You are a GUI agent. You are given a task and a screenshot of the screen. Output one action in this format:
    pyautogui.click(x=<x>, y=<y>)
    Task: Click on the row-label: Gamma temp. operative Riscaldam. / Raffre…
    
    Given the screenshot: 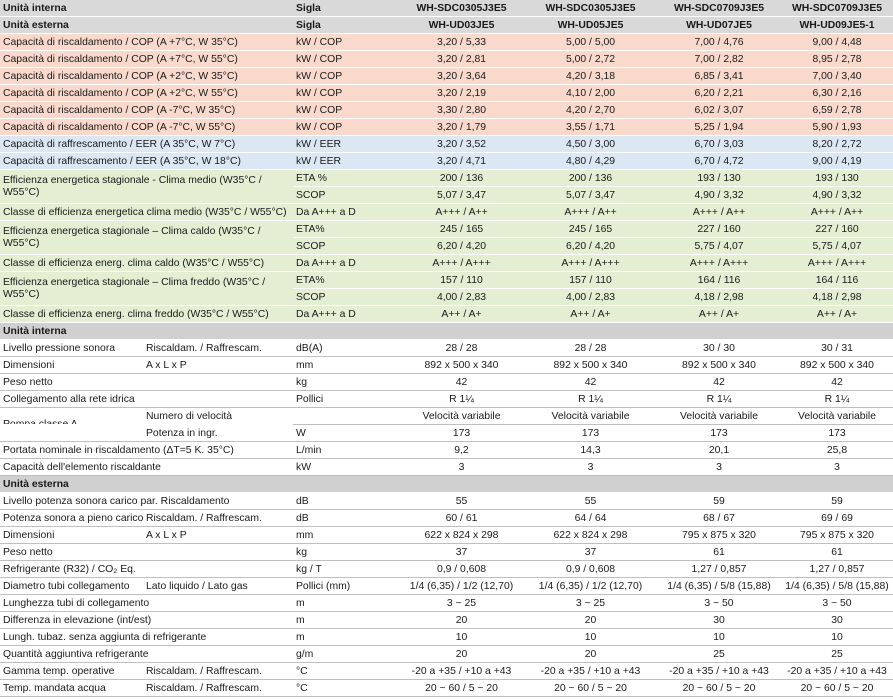 What is the action you would take?
    pyautogui.click(x=146, y=671)
    